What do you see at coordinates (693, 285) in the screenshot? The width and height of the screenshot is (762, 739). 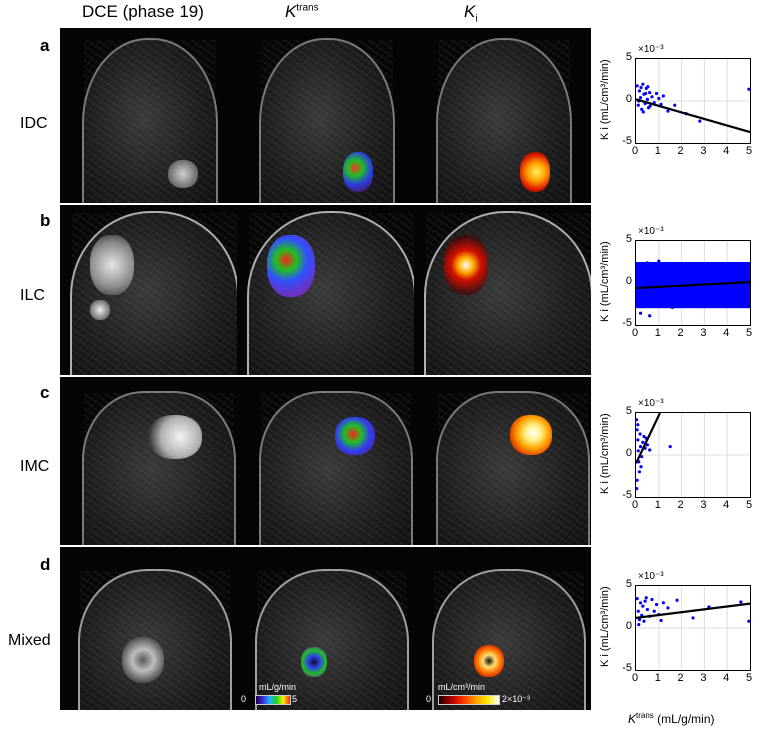 I see `fit-line` at bounding box center [693, 285].